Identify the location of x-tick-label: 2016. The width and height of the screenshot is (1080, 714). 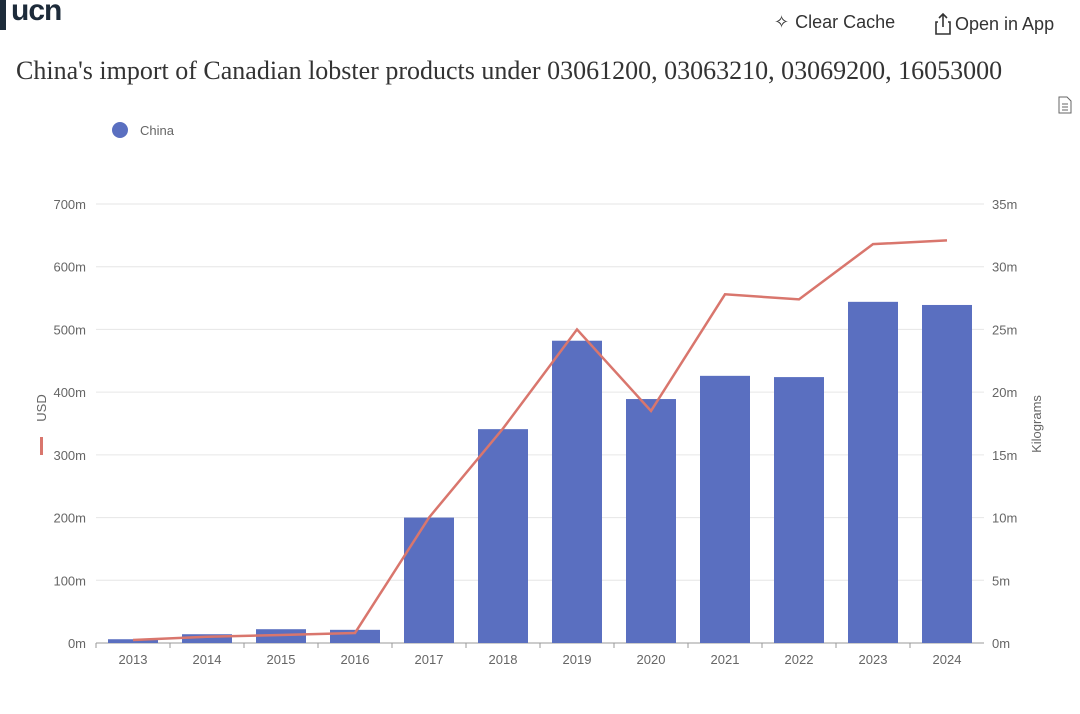
(355, 659).